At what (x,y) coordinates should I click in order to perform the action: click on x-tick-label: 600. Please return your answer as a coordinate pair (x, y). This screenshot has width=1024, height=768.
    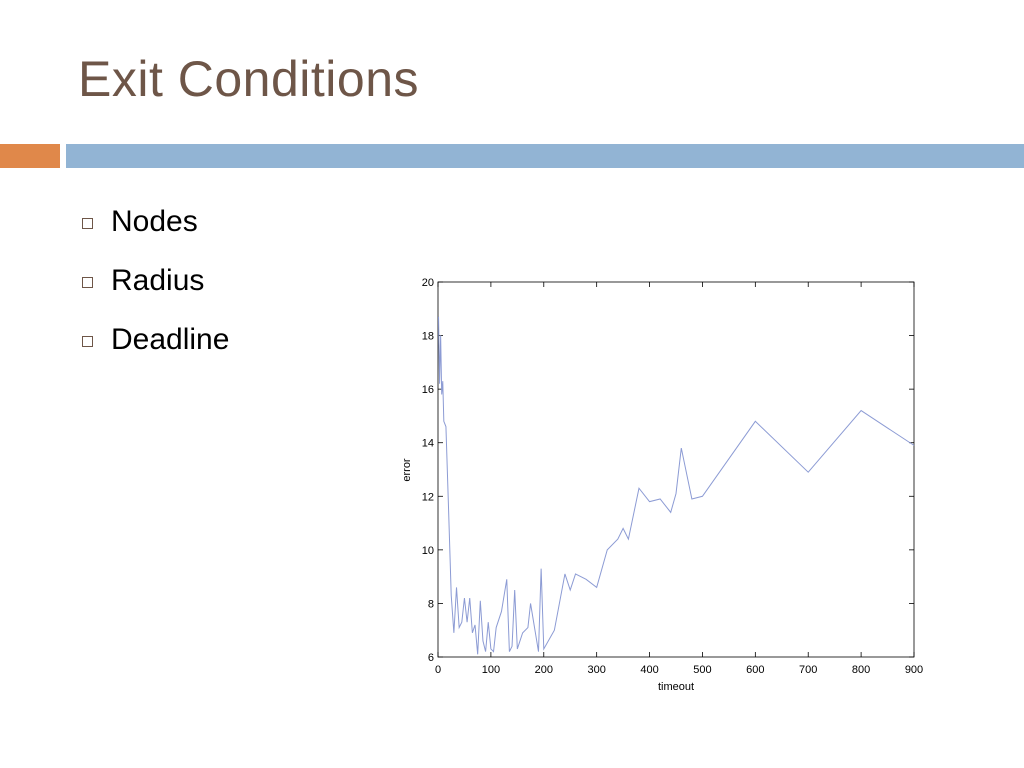
    Looking at the image, I should click on (755, 670).